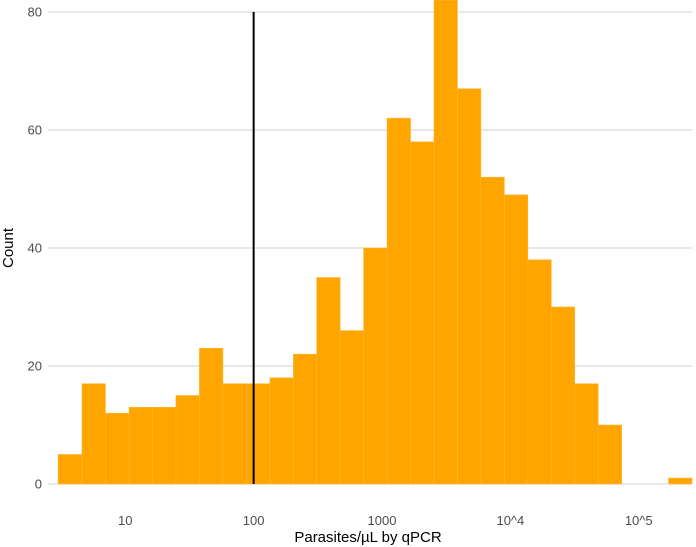 This screenshot has height=547, width=696. Describe the element at coordinates (35, 12) in the screenshot. I see `y-tick-label-4: 80` at that location.